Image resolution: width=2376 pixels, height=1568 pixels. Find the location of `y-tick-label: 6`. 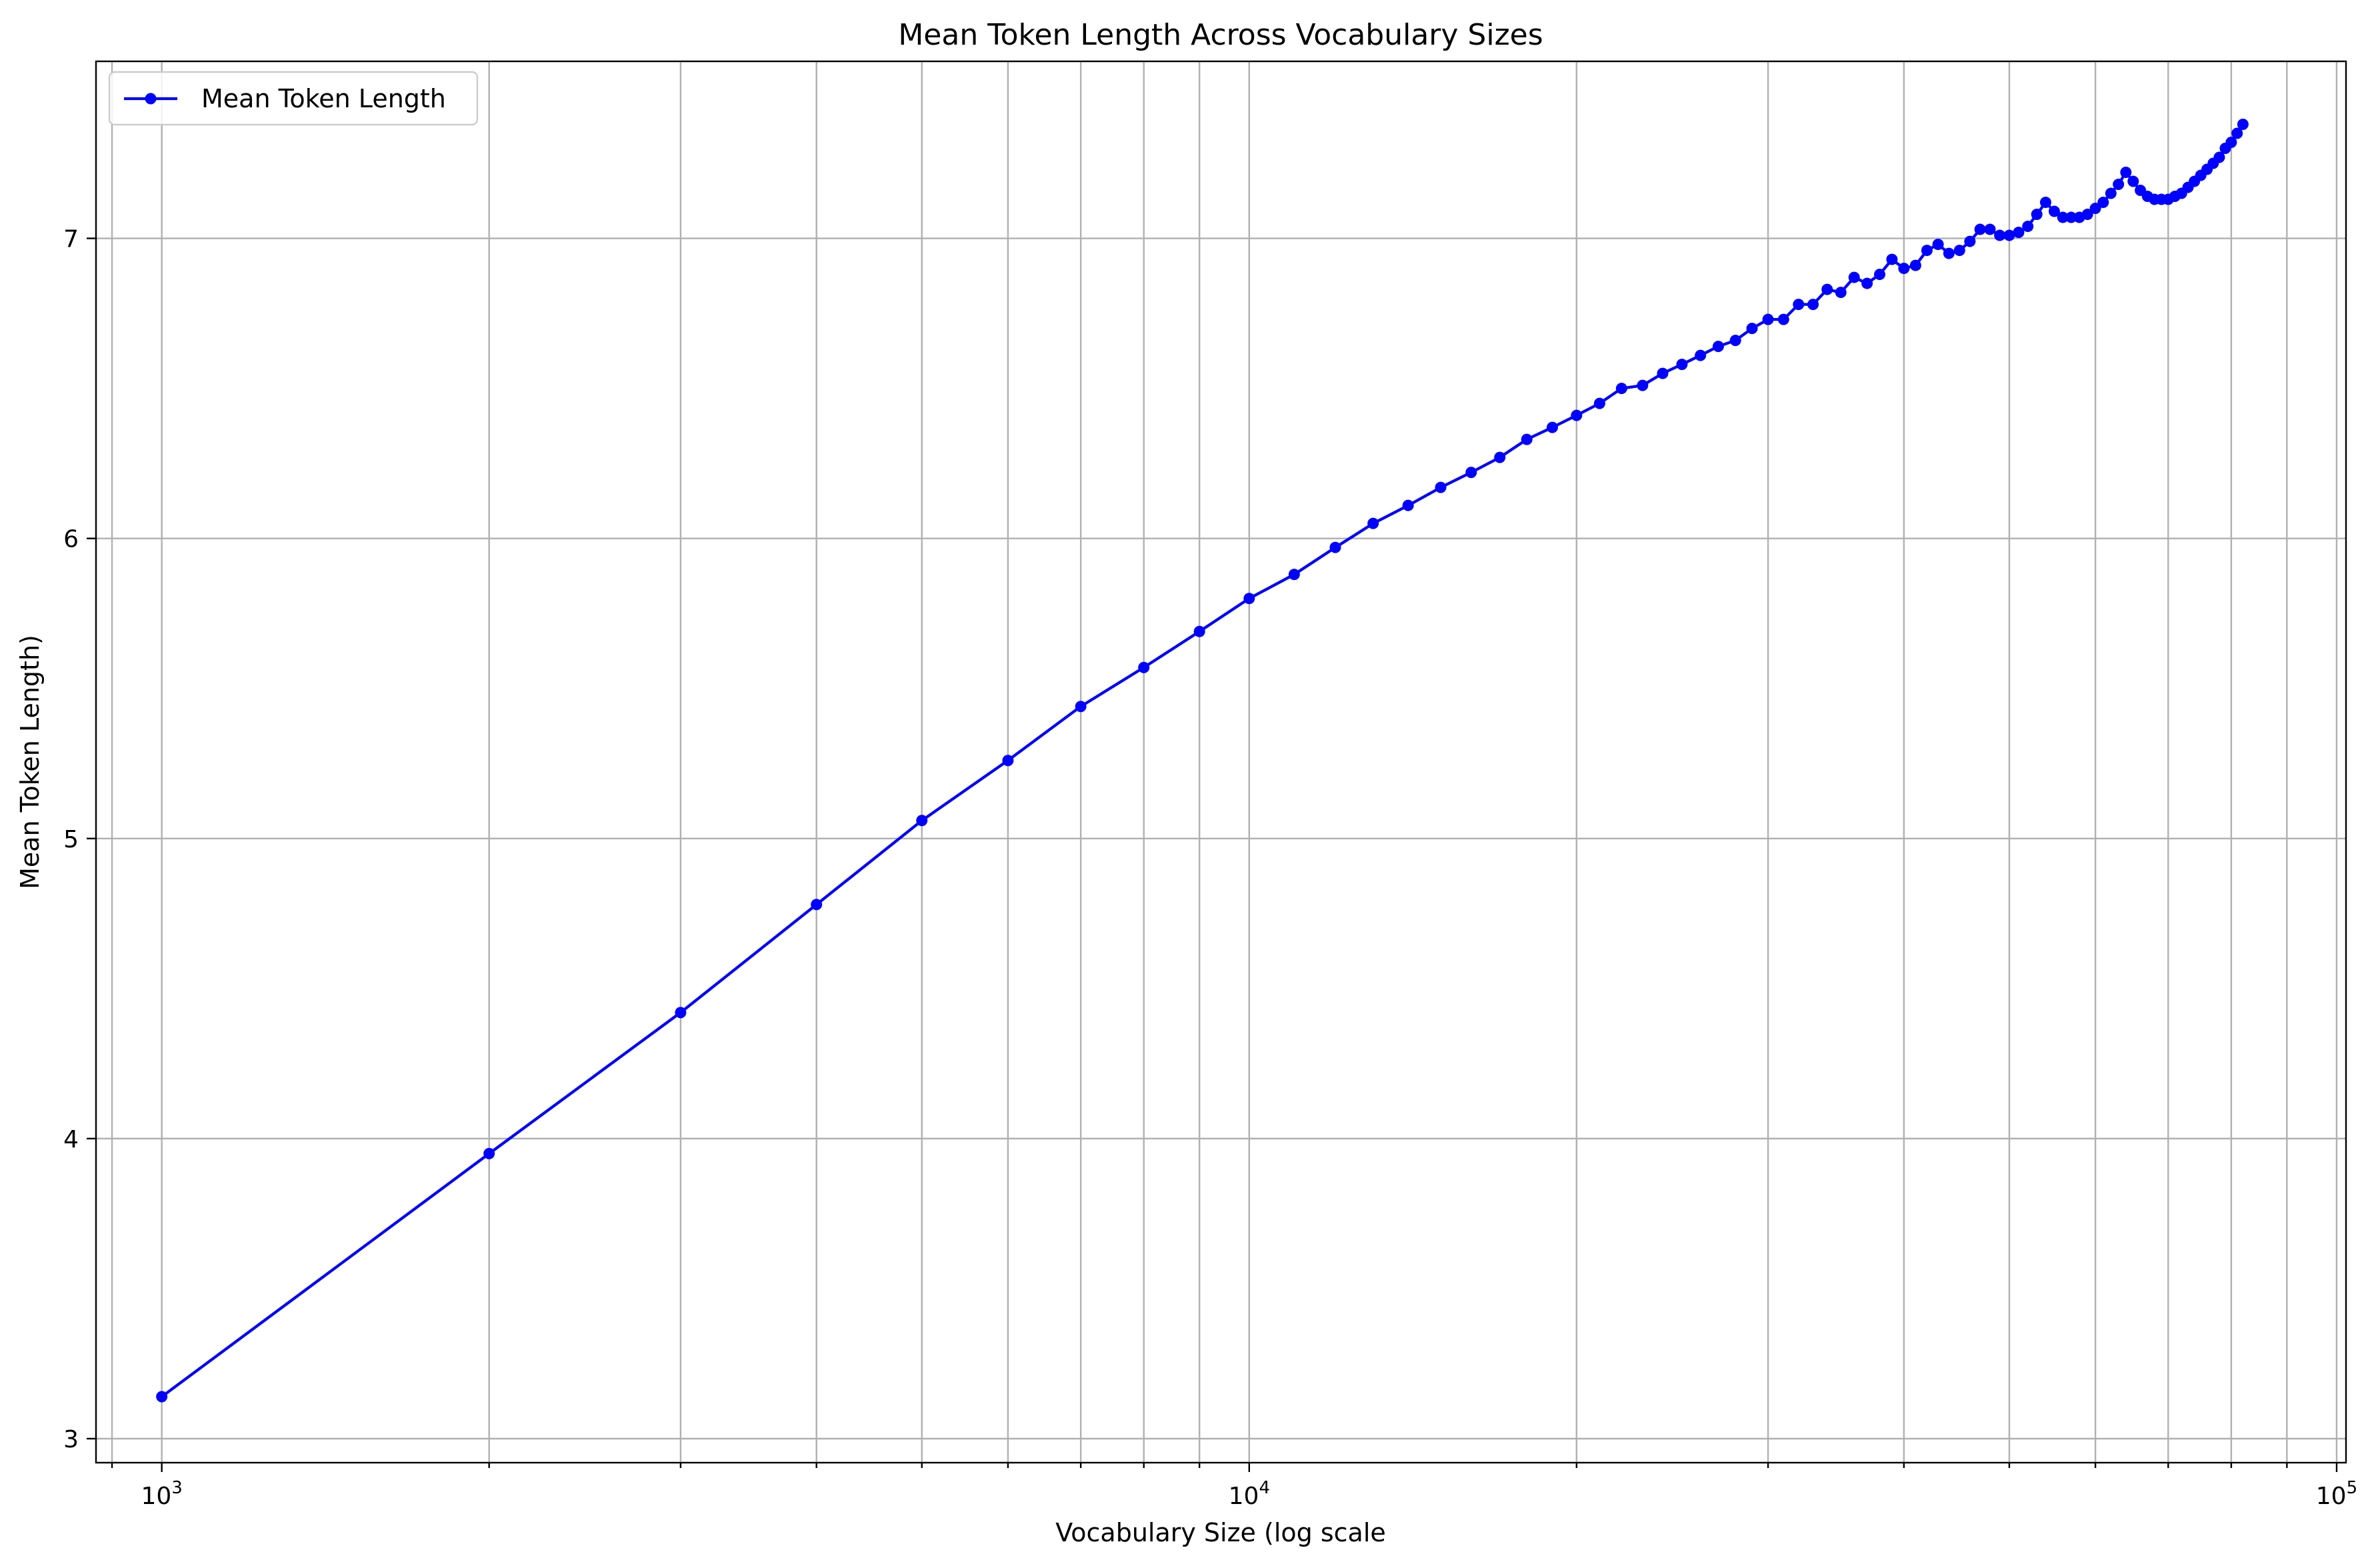

y-tick-label: 6 is located at coordinates (71, 539).